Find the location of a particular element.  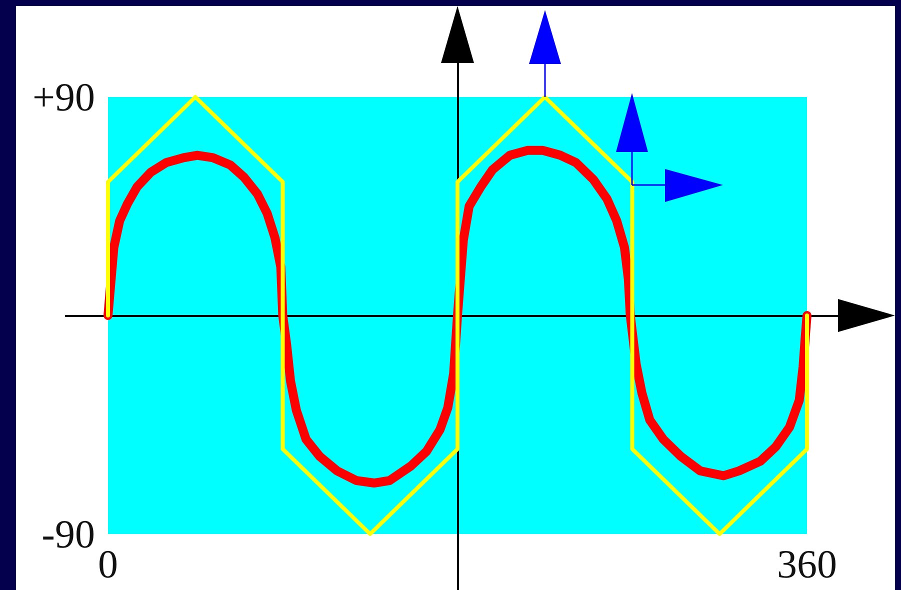

y-tick-label: +90 is located at coordinates (63, 97).